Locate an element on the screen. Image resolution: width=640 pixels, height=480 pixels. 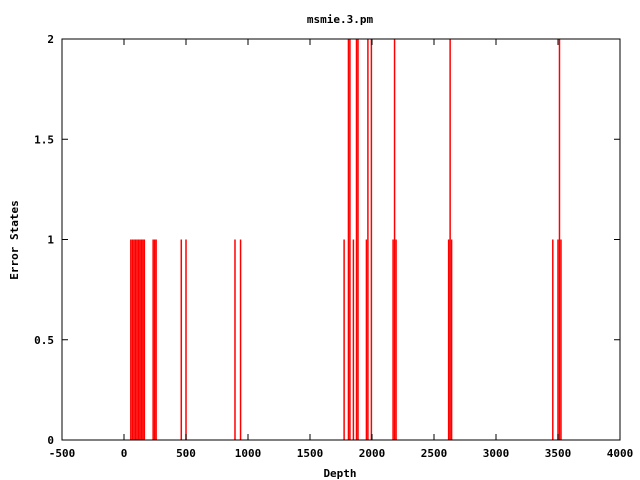
x-tick-label: 1000 is located at coordinates (248, 453).